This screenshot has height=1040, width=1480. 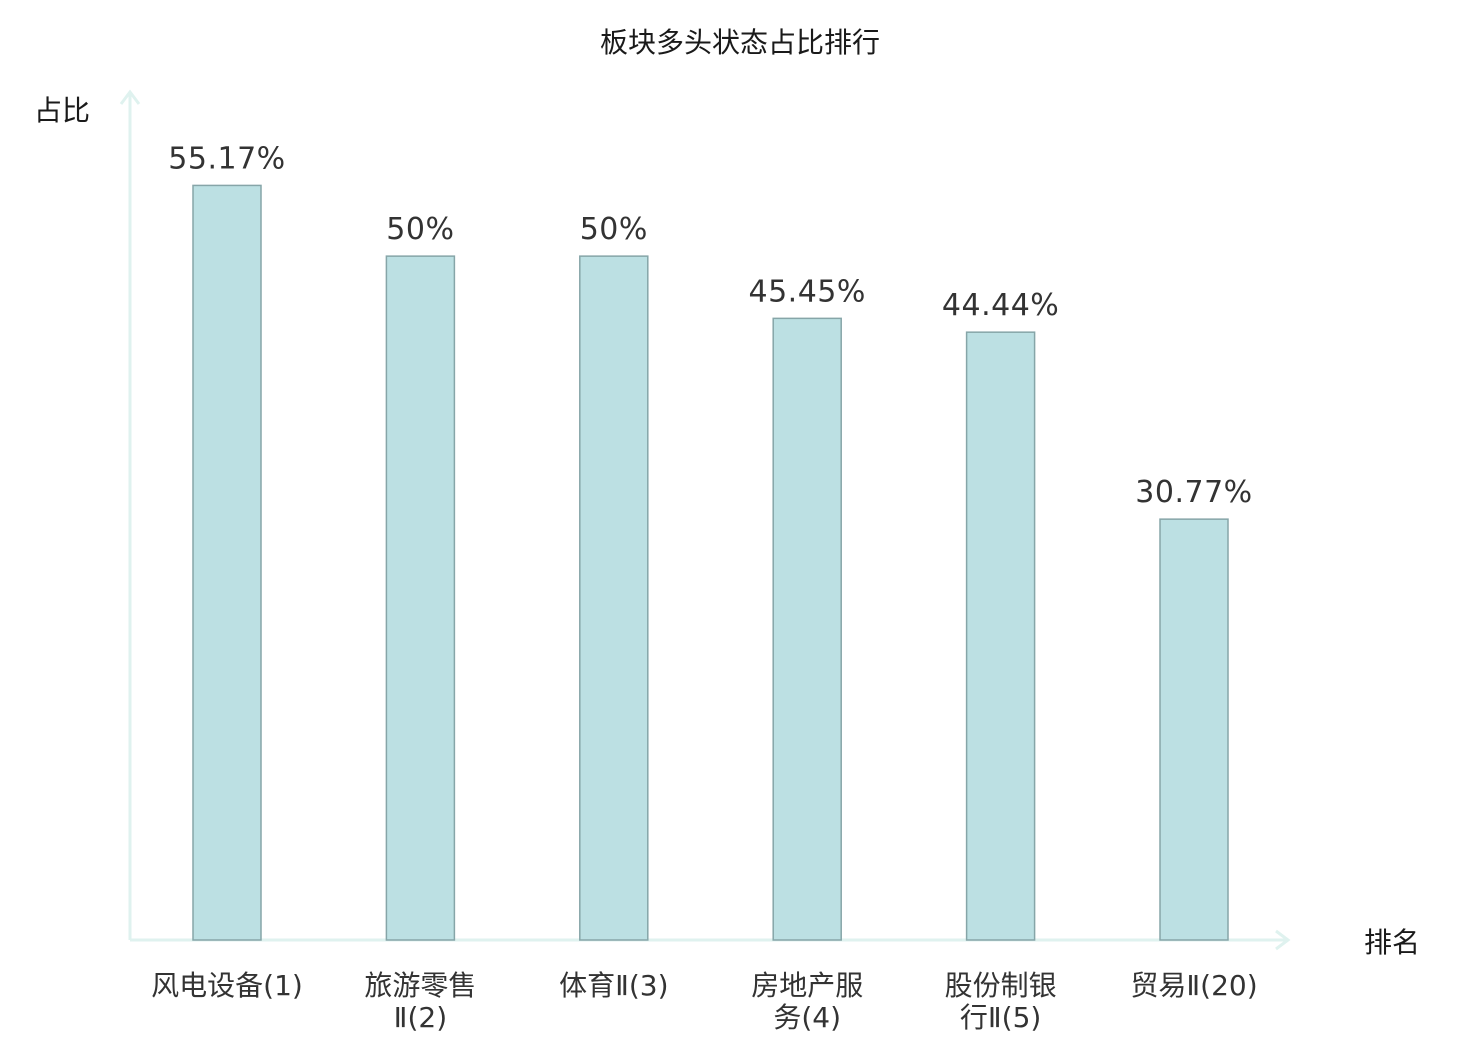 I want to click on bar-value-label: 44.44%, so click(x=1000, y=305).